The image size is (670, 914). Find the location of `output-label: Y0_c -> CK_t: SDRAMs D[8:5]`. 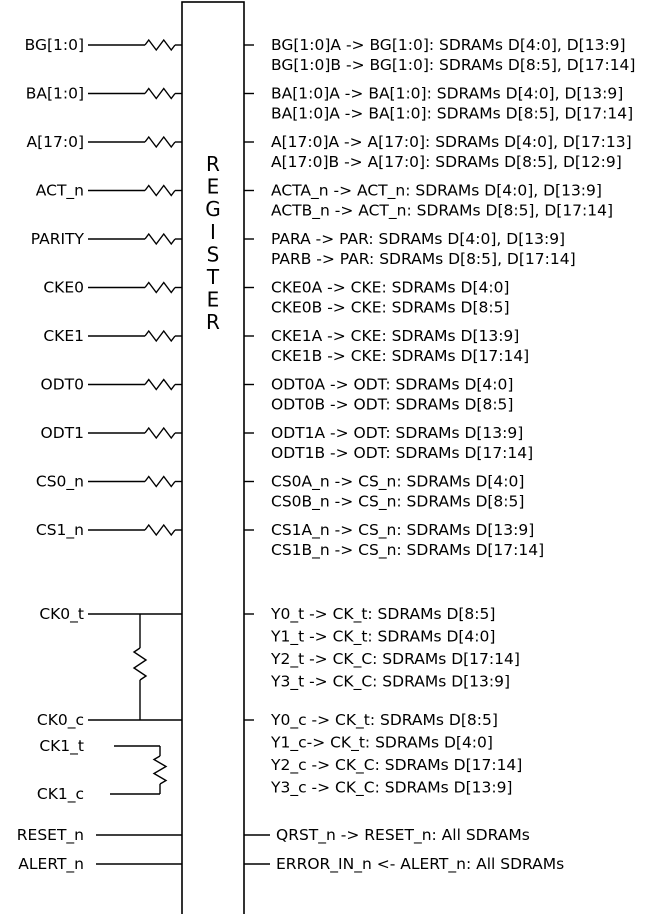

output-label: Y0_c -> CK_t: SDRAMs D[8:5] is located at coordinates (384, 720).